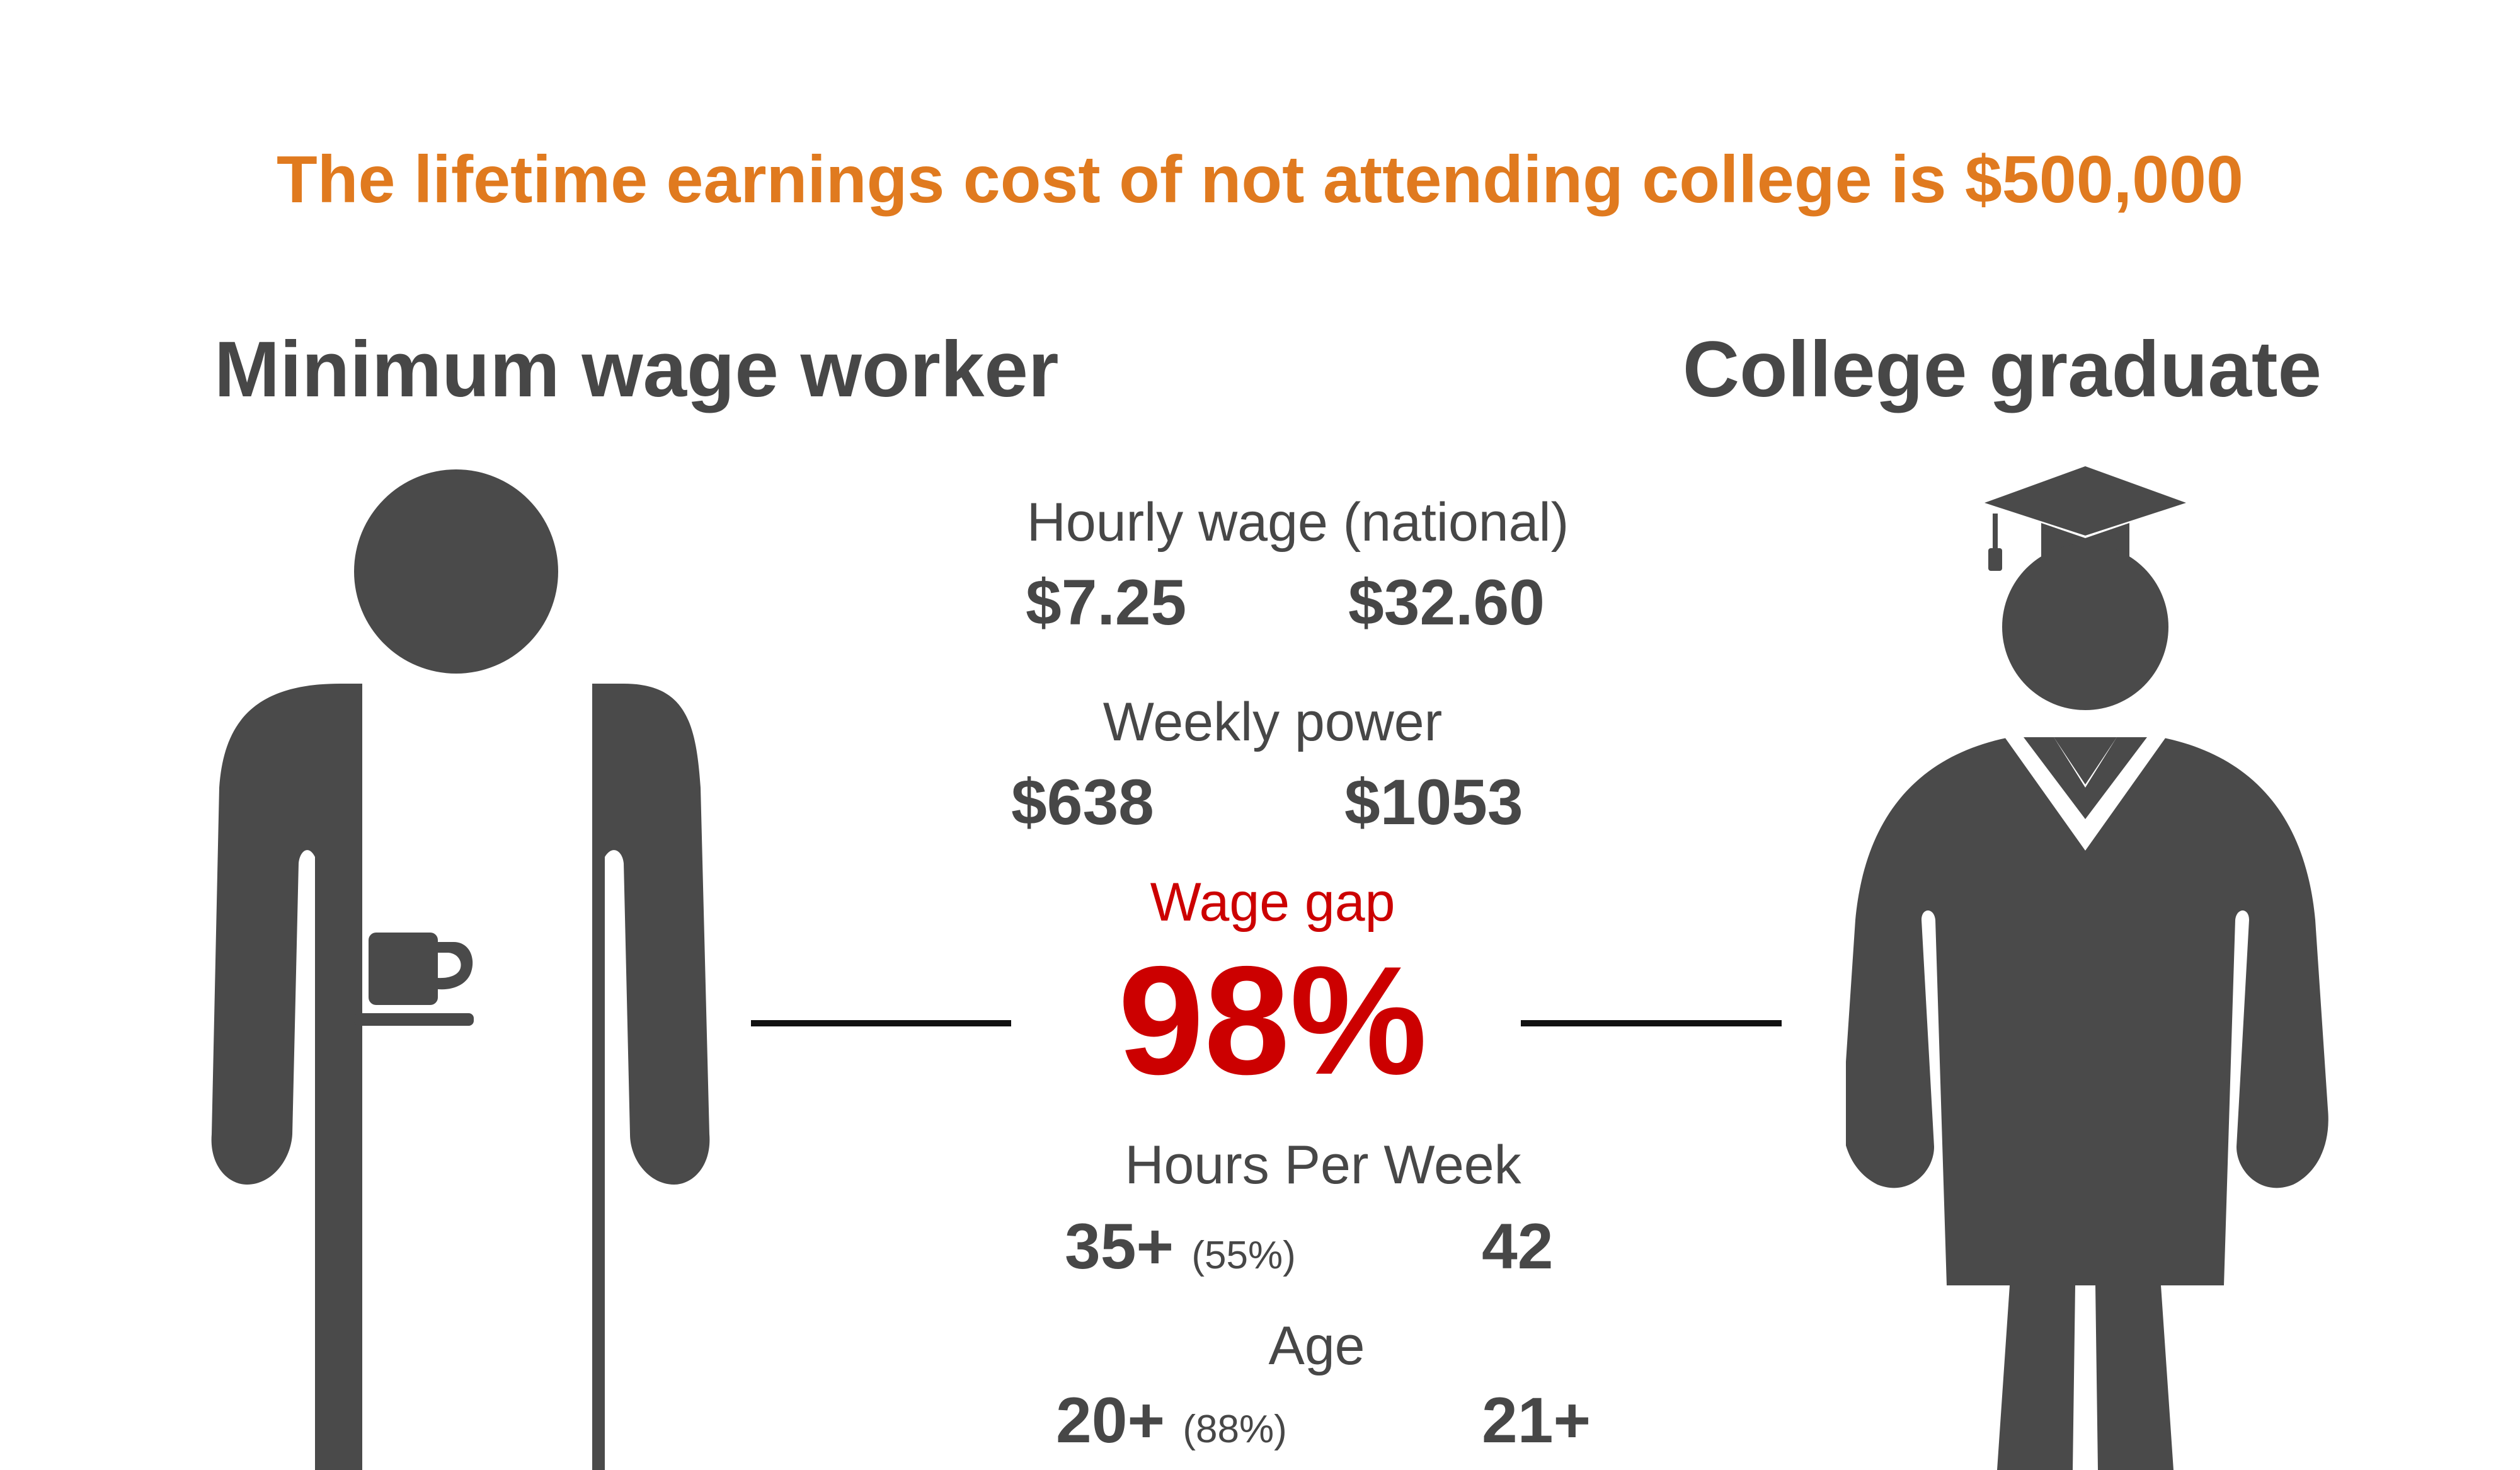 This screenshot has width=2520, height=1470. I want to click on hourly-wage-label: Hourly wage (national), so click(1297, 522).